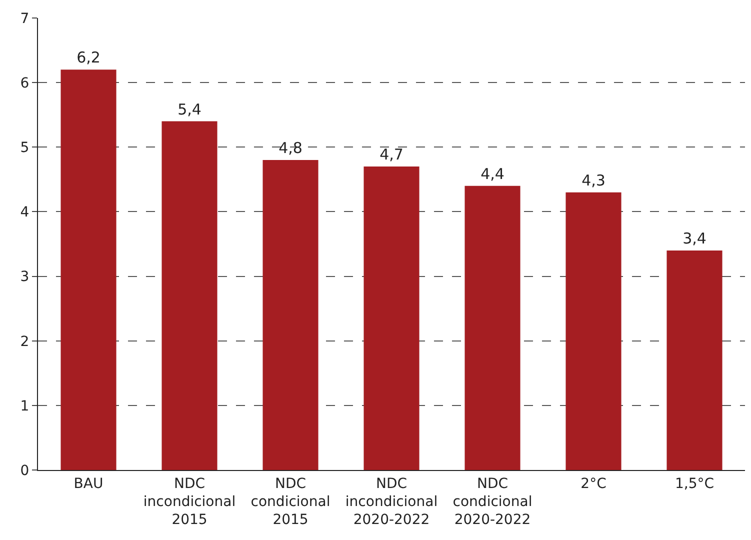  What do you see at coordinates (25, 83) in the screenshot?
I see `y-tick-label: 6` at bounding box center [25, 83].